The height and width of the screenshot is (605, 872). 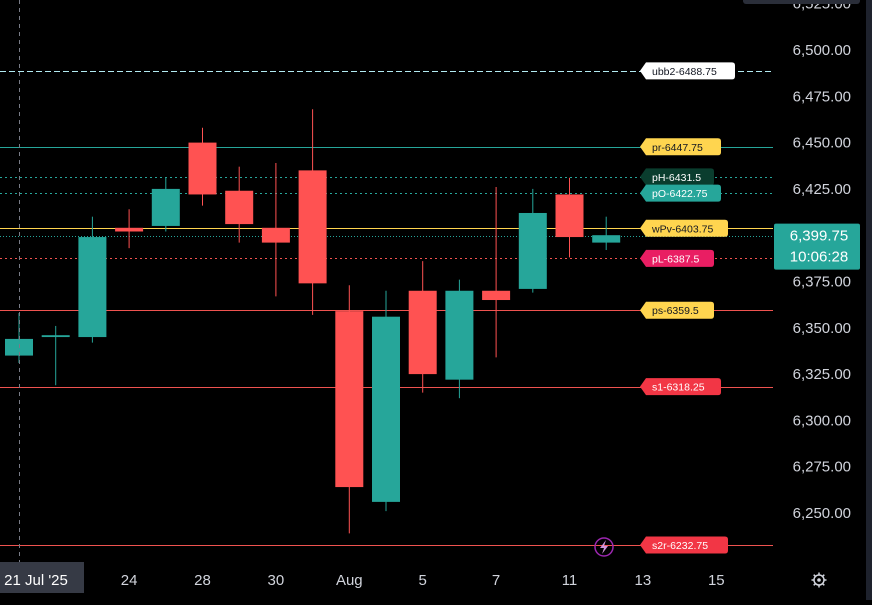 I want to click on time-tick-label: 30, so click(x=276, y=580).